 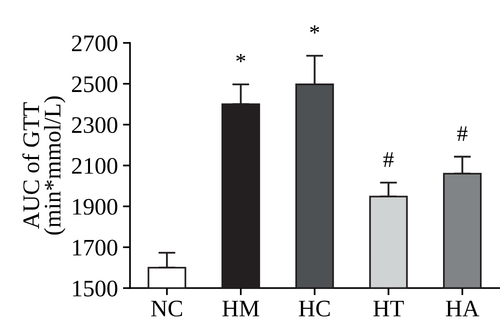 I want to click on y-tick-label: 2300, so click(x=95, y=125).